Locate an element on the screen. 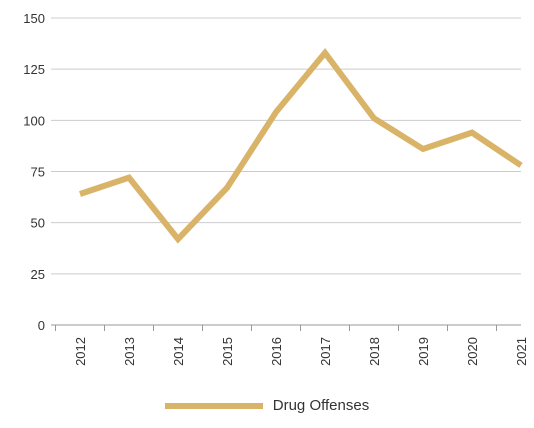 The height and width of the screenshot is (428, 534). y-tick-label: 50 is located at coordinates (38, 223).